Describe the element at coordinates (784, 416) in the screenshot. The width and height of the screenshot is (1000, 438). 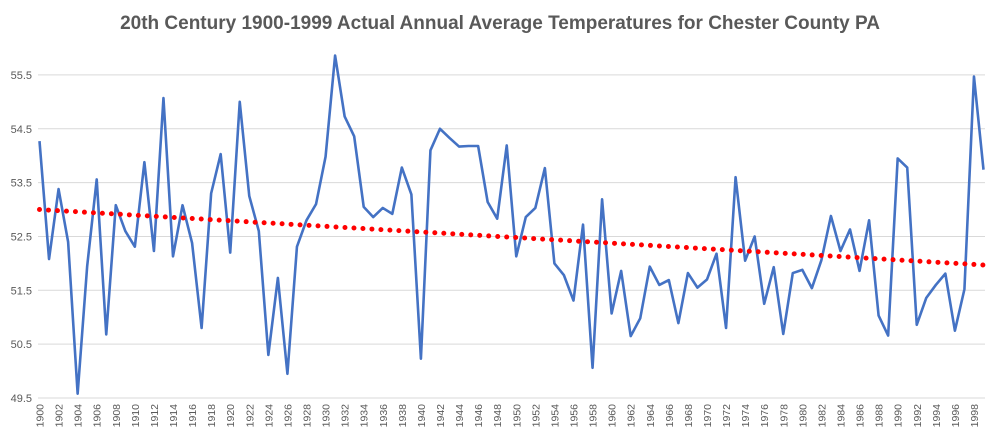
I see `x-tick-label: 1978` at that location.